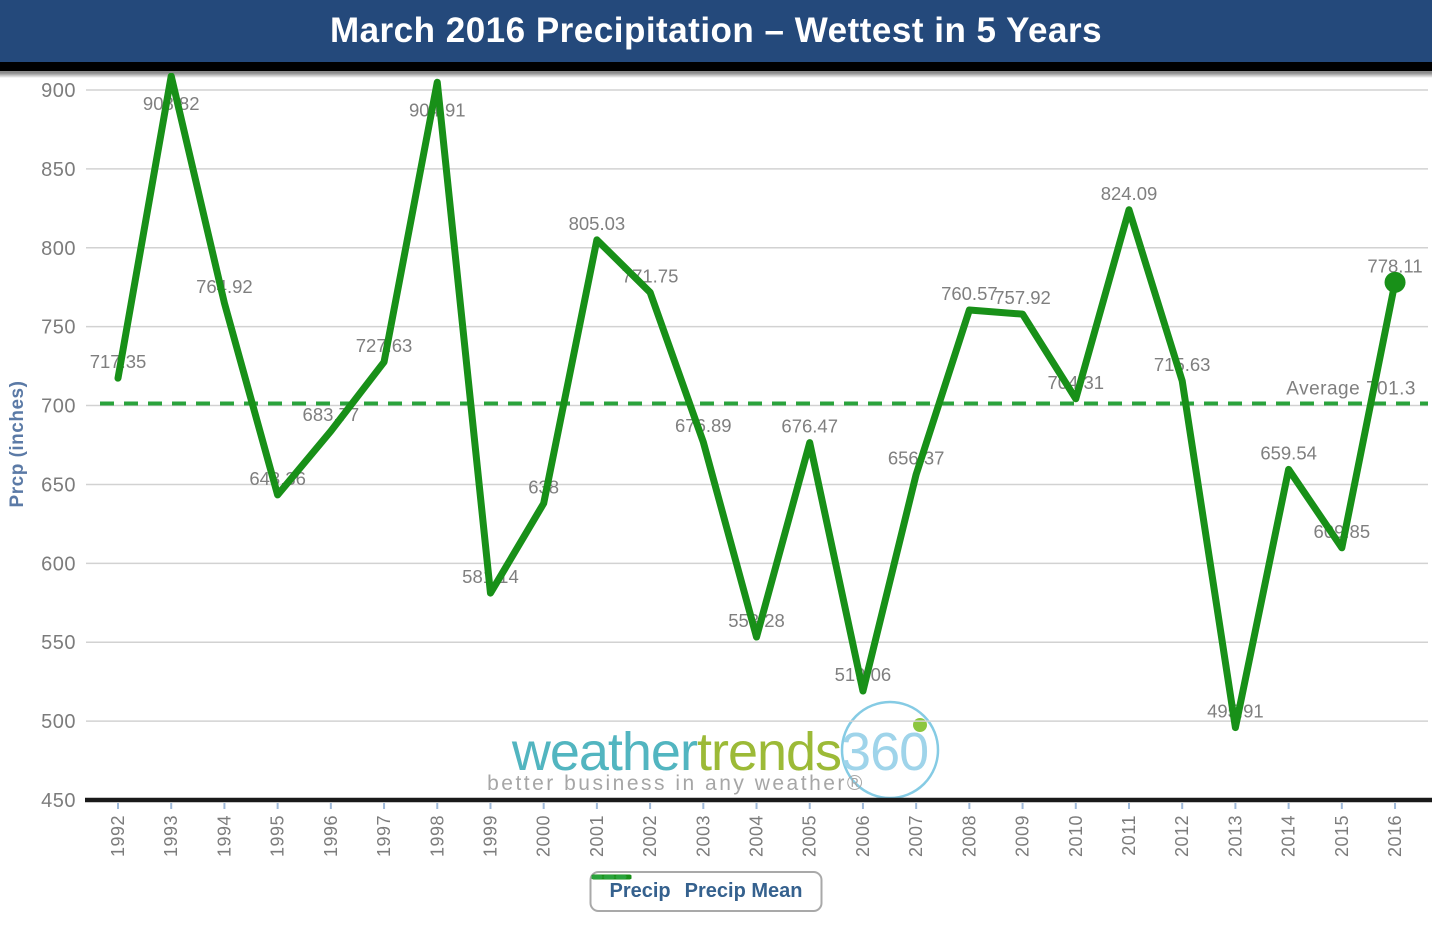  I want to click on y-tick-label: 700, so click(58, 407).